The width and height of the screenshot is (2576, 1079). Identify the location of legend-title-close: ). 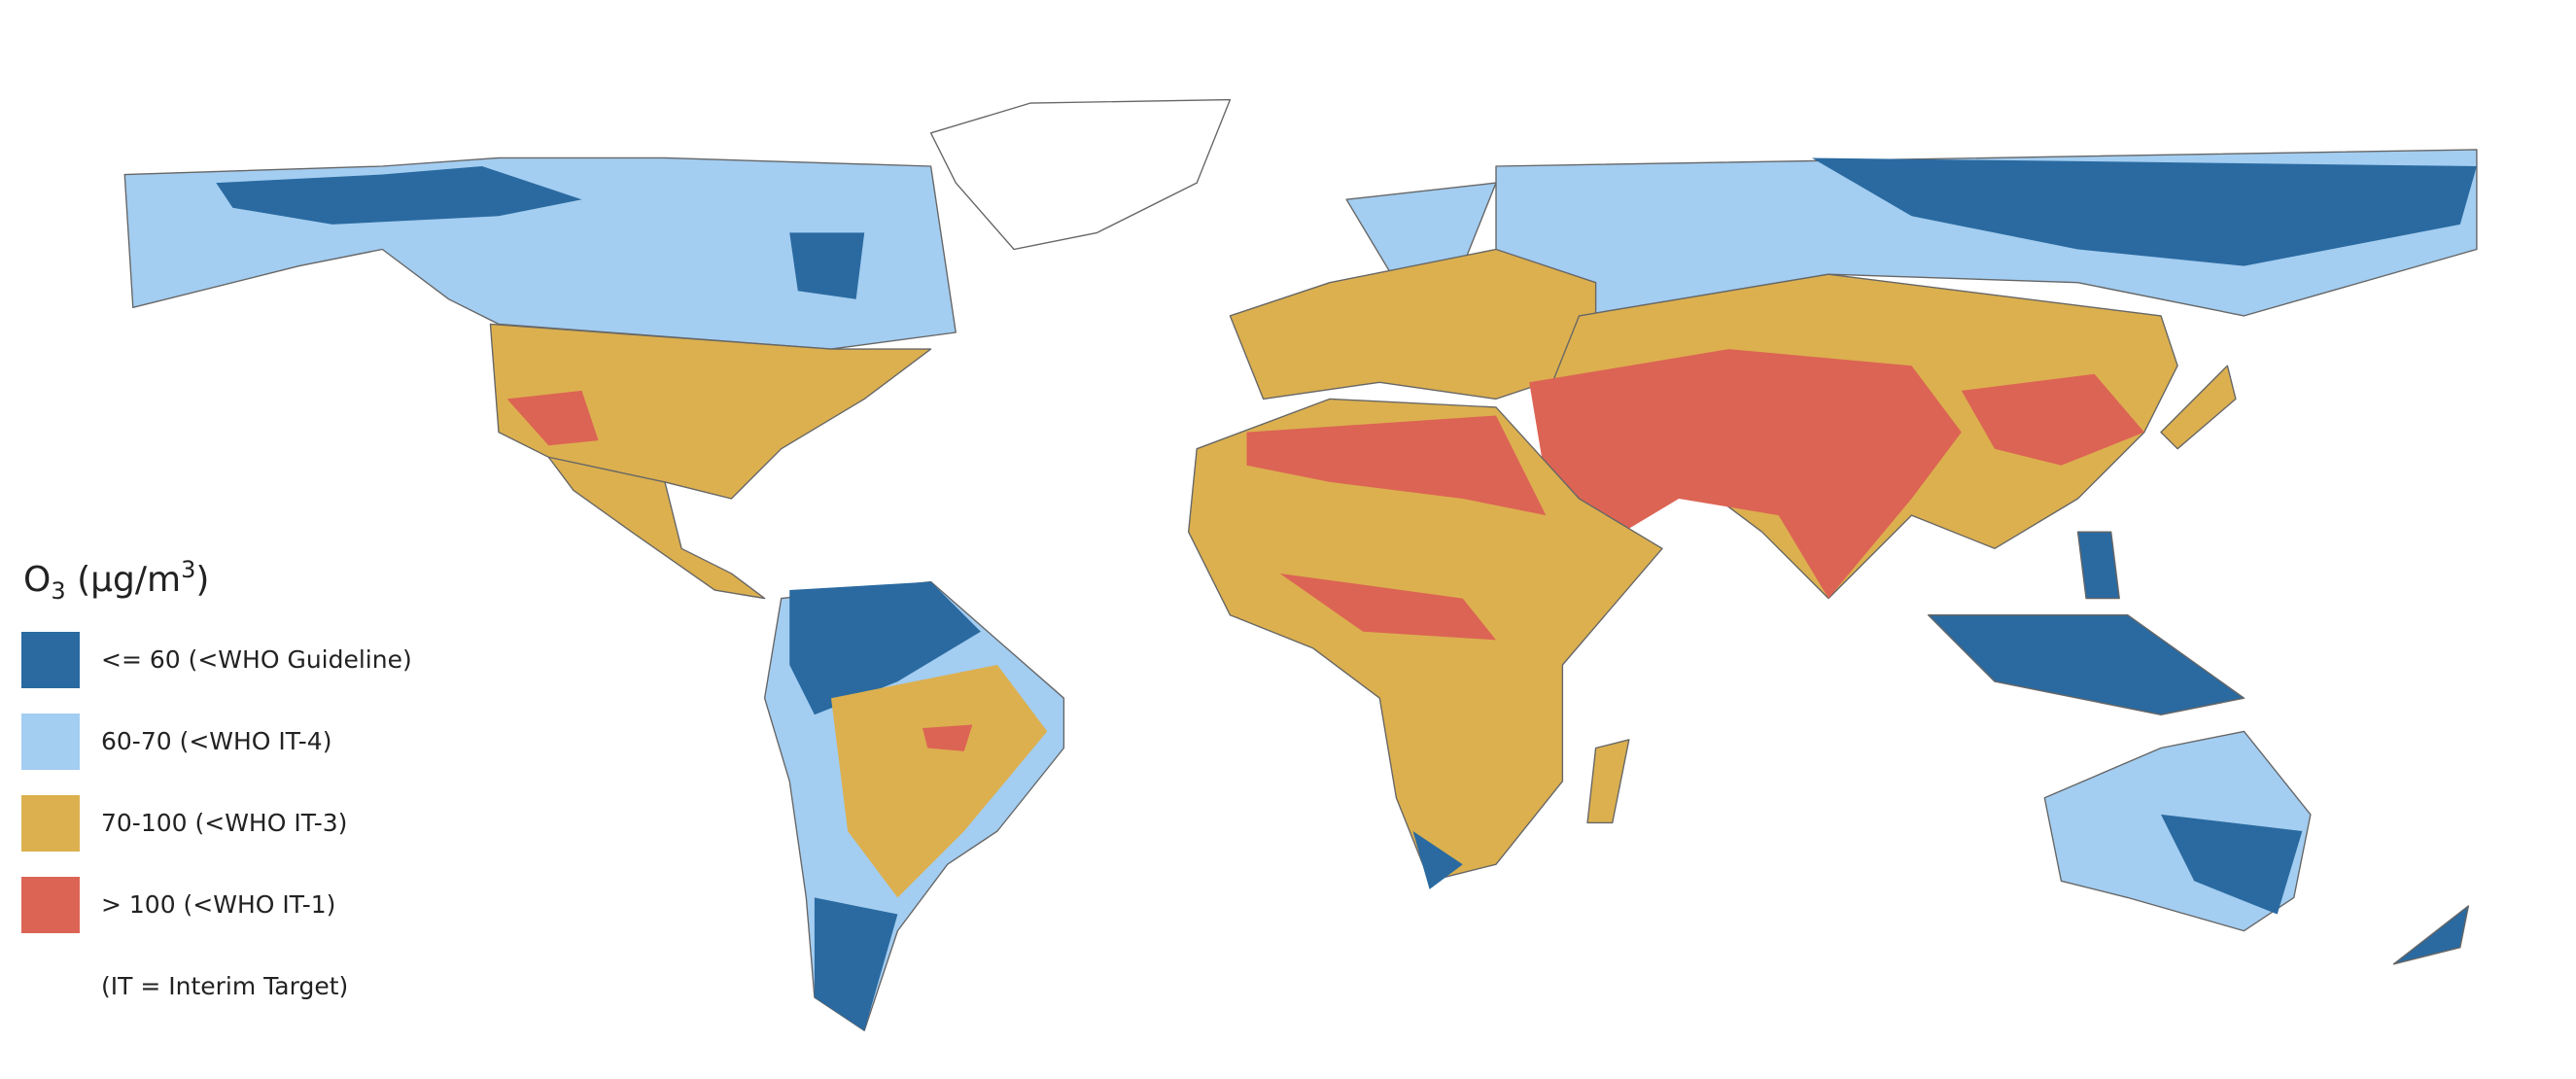
(202, 580).